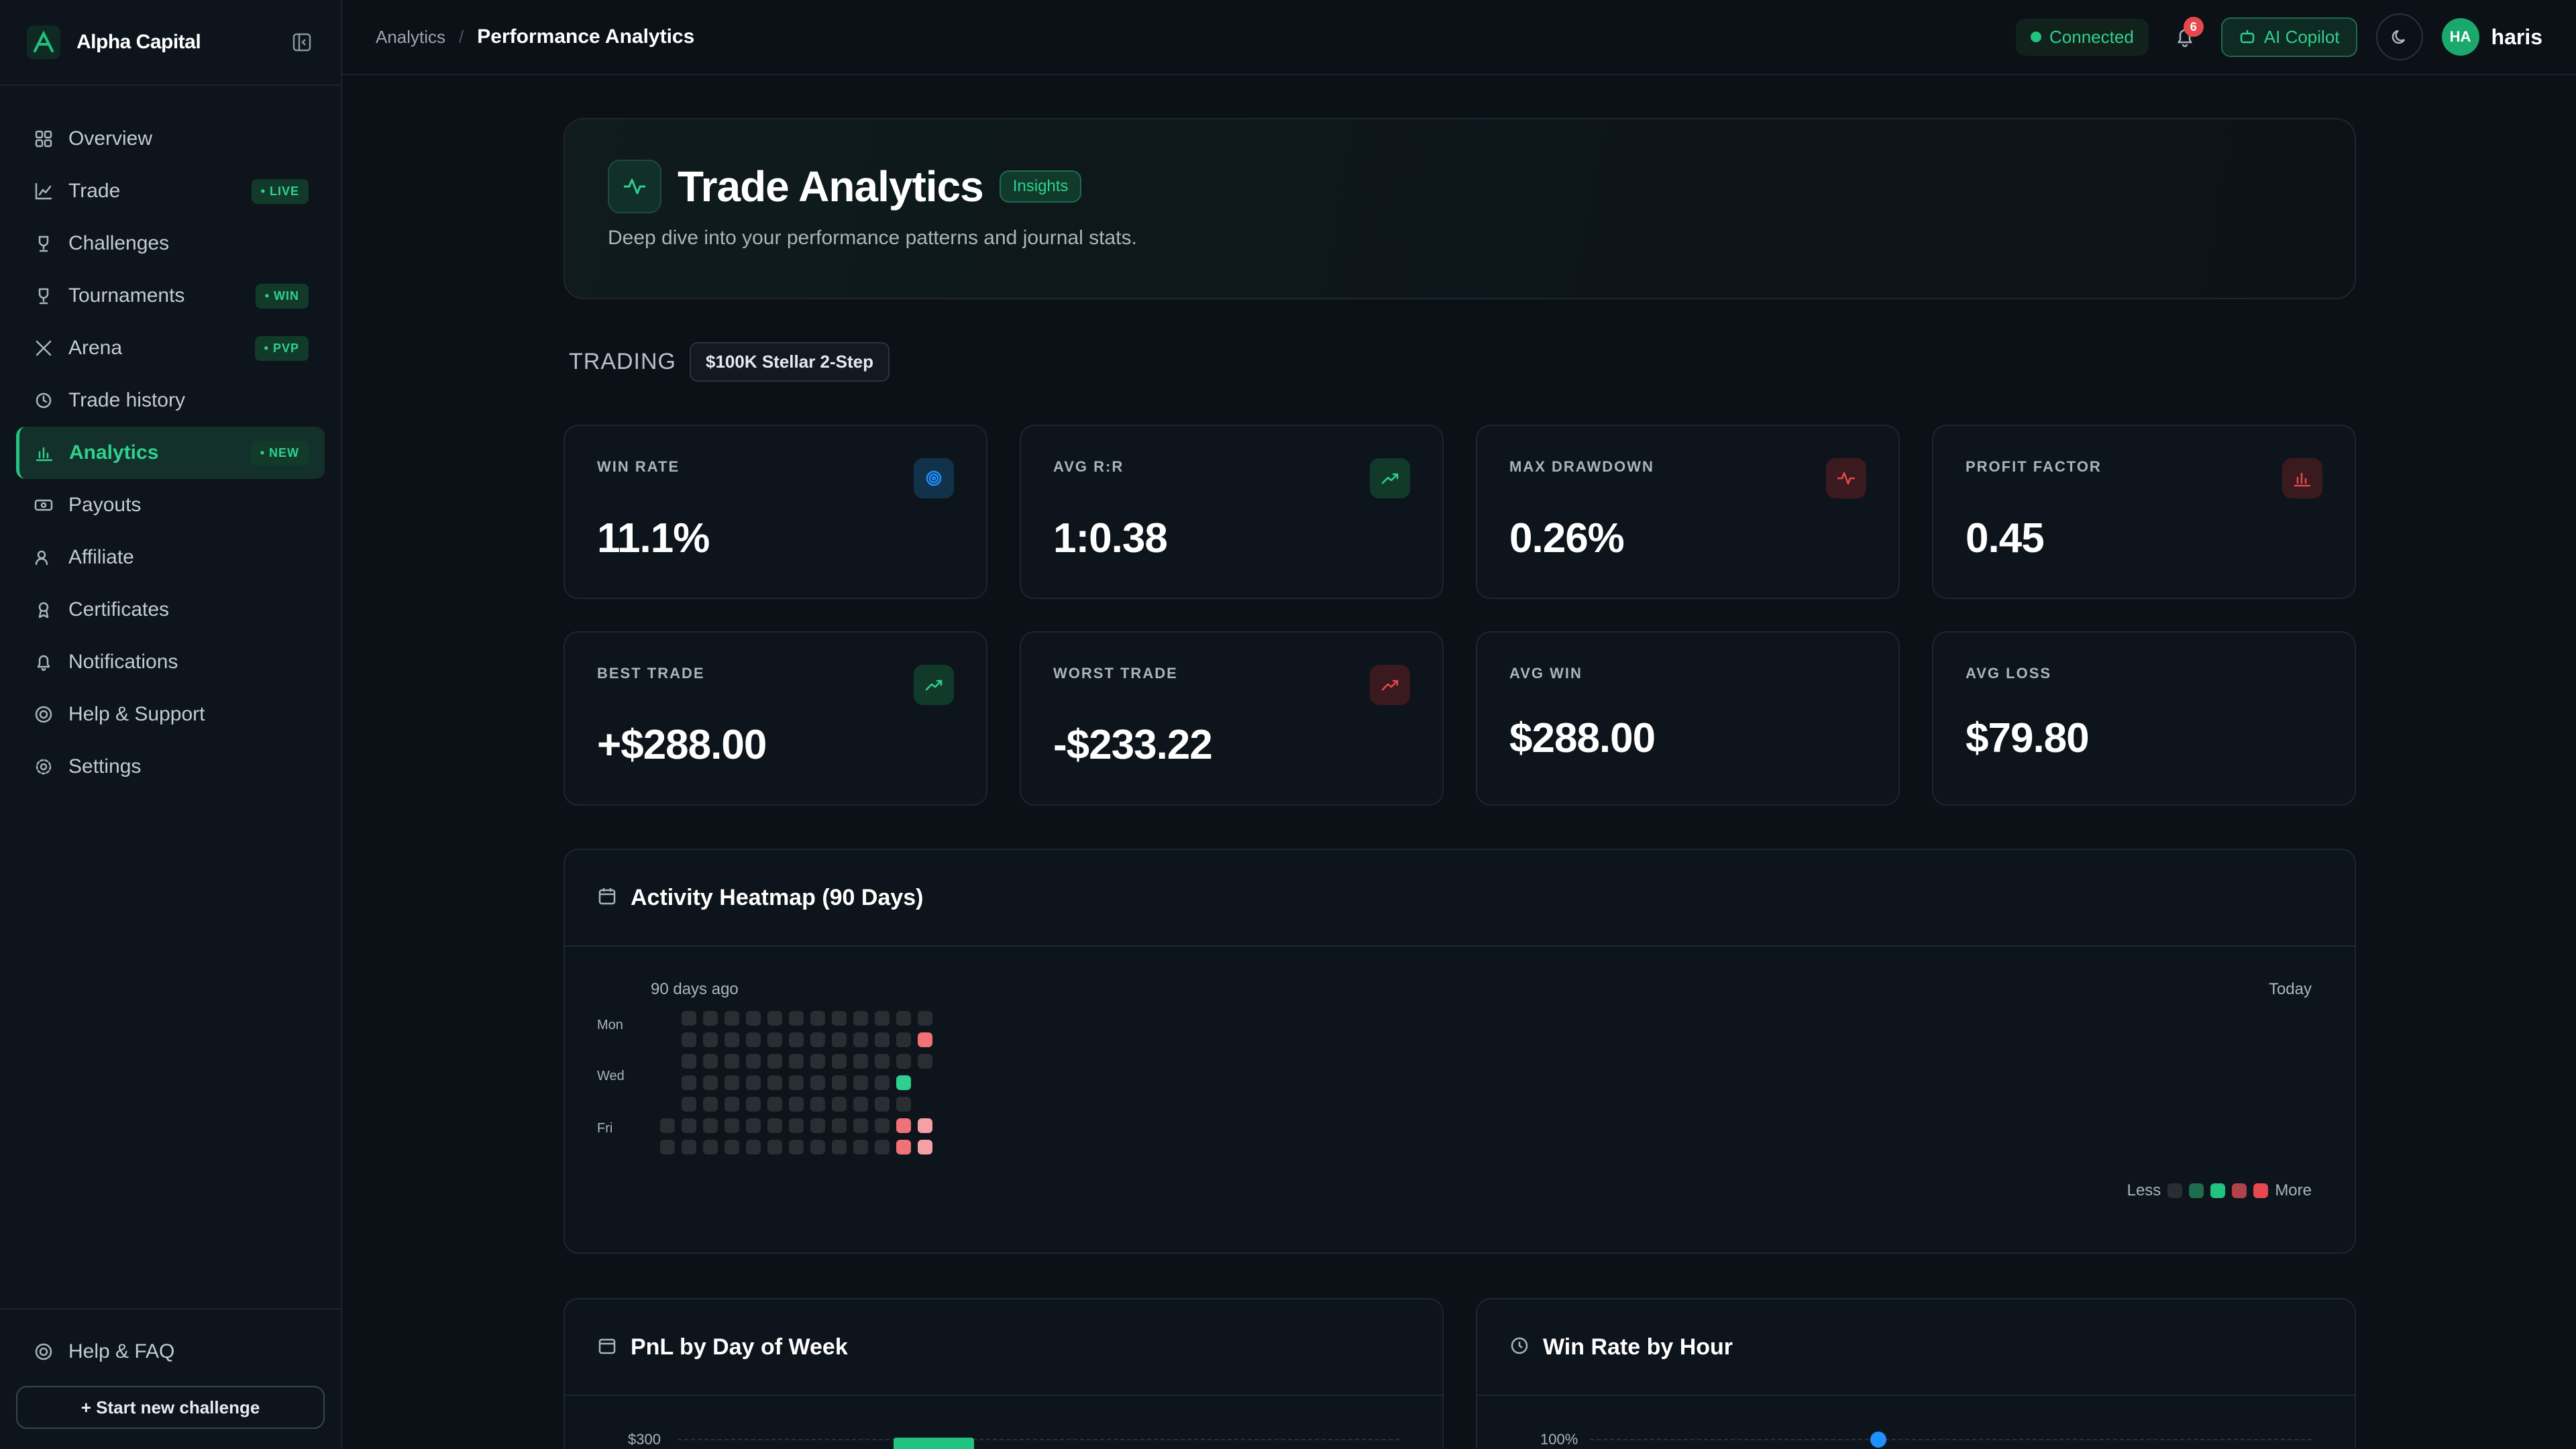 The width and height of the screenshot is (2576, 1449). I want to click on sidebar-item-affiliate: Affiliate, so click(170, 557).